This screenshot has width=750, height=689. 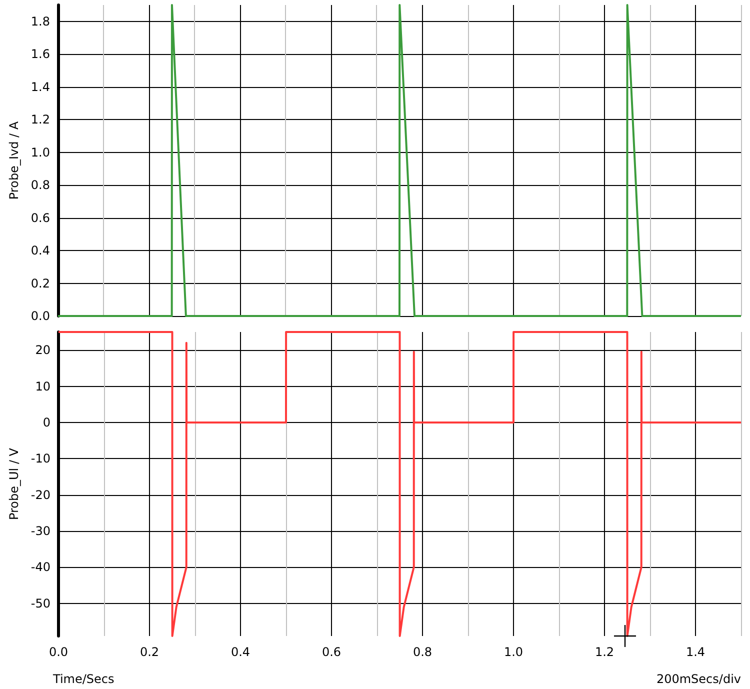 I want to click on y-tick-label: 0.2, so click(x=40, y=283).